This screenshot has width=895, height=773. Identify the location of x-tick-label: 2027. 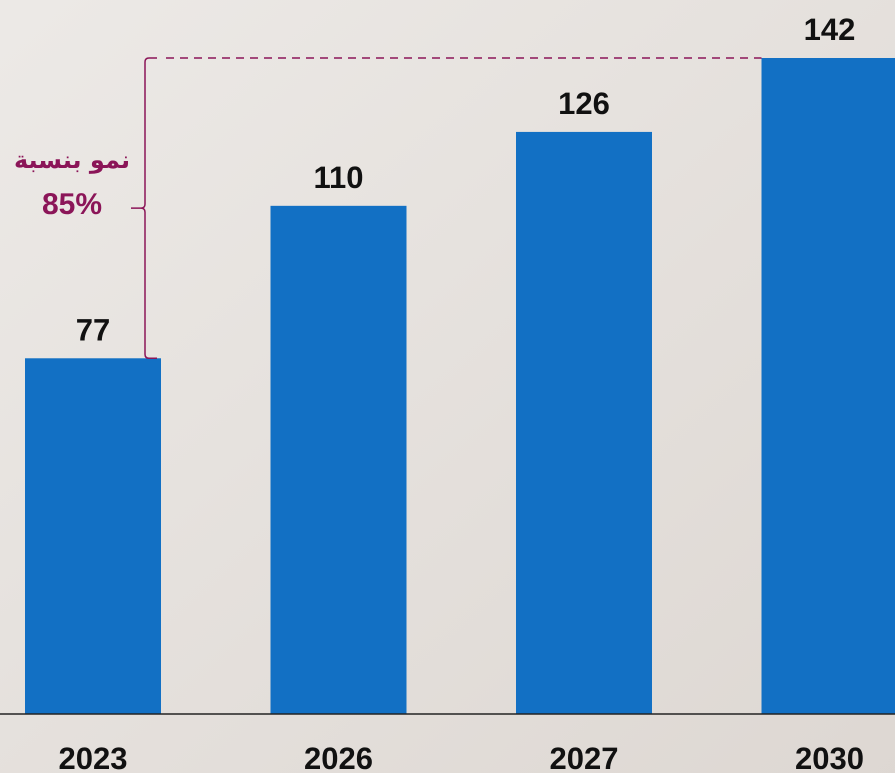
(584, 757).